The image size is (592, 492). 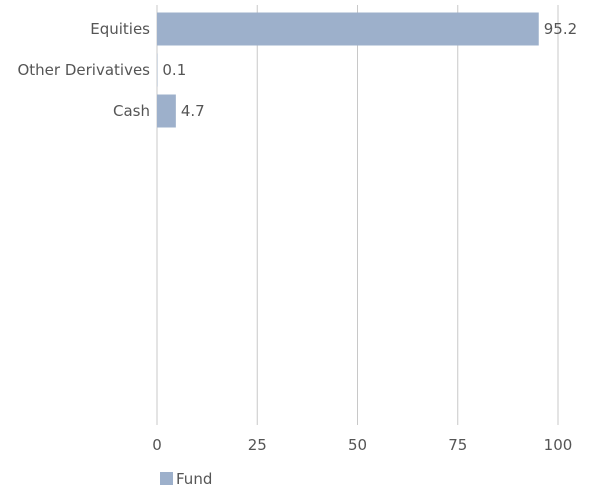 I want to click on x-tick-label: 50, so click(x=357, y=445).